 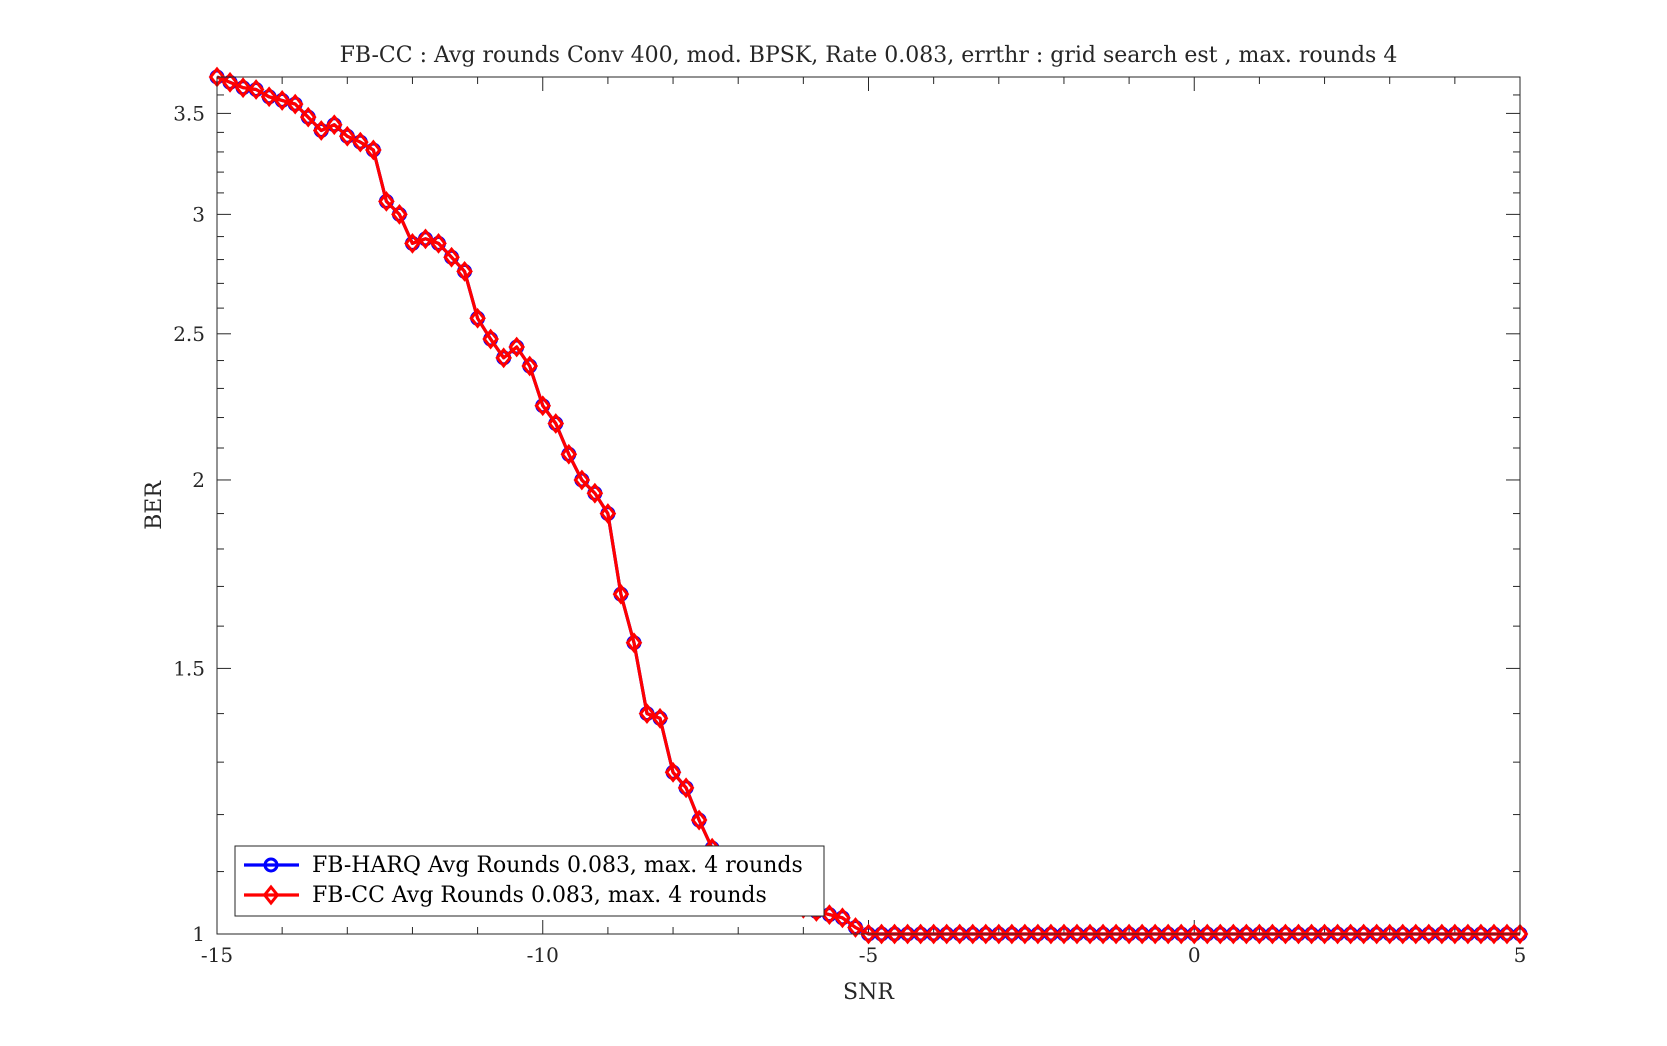 I want to click on legend-item-fb-cc: FB-CC Avg Rounds 0.083, max. 4 rounds, so click(x=505, y=895).